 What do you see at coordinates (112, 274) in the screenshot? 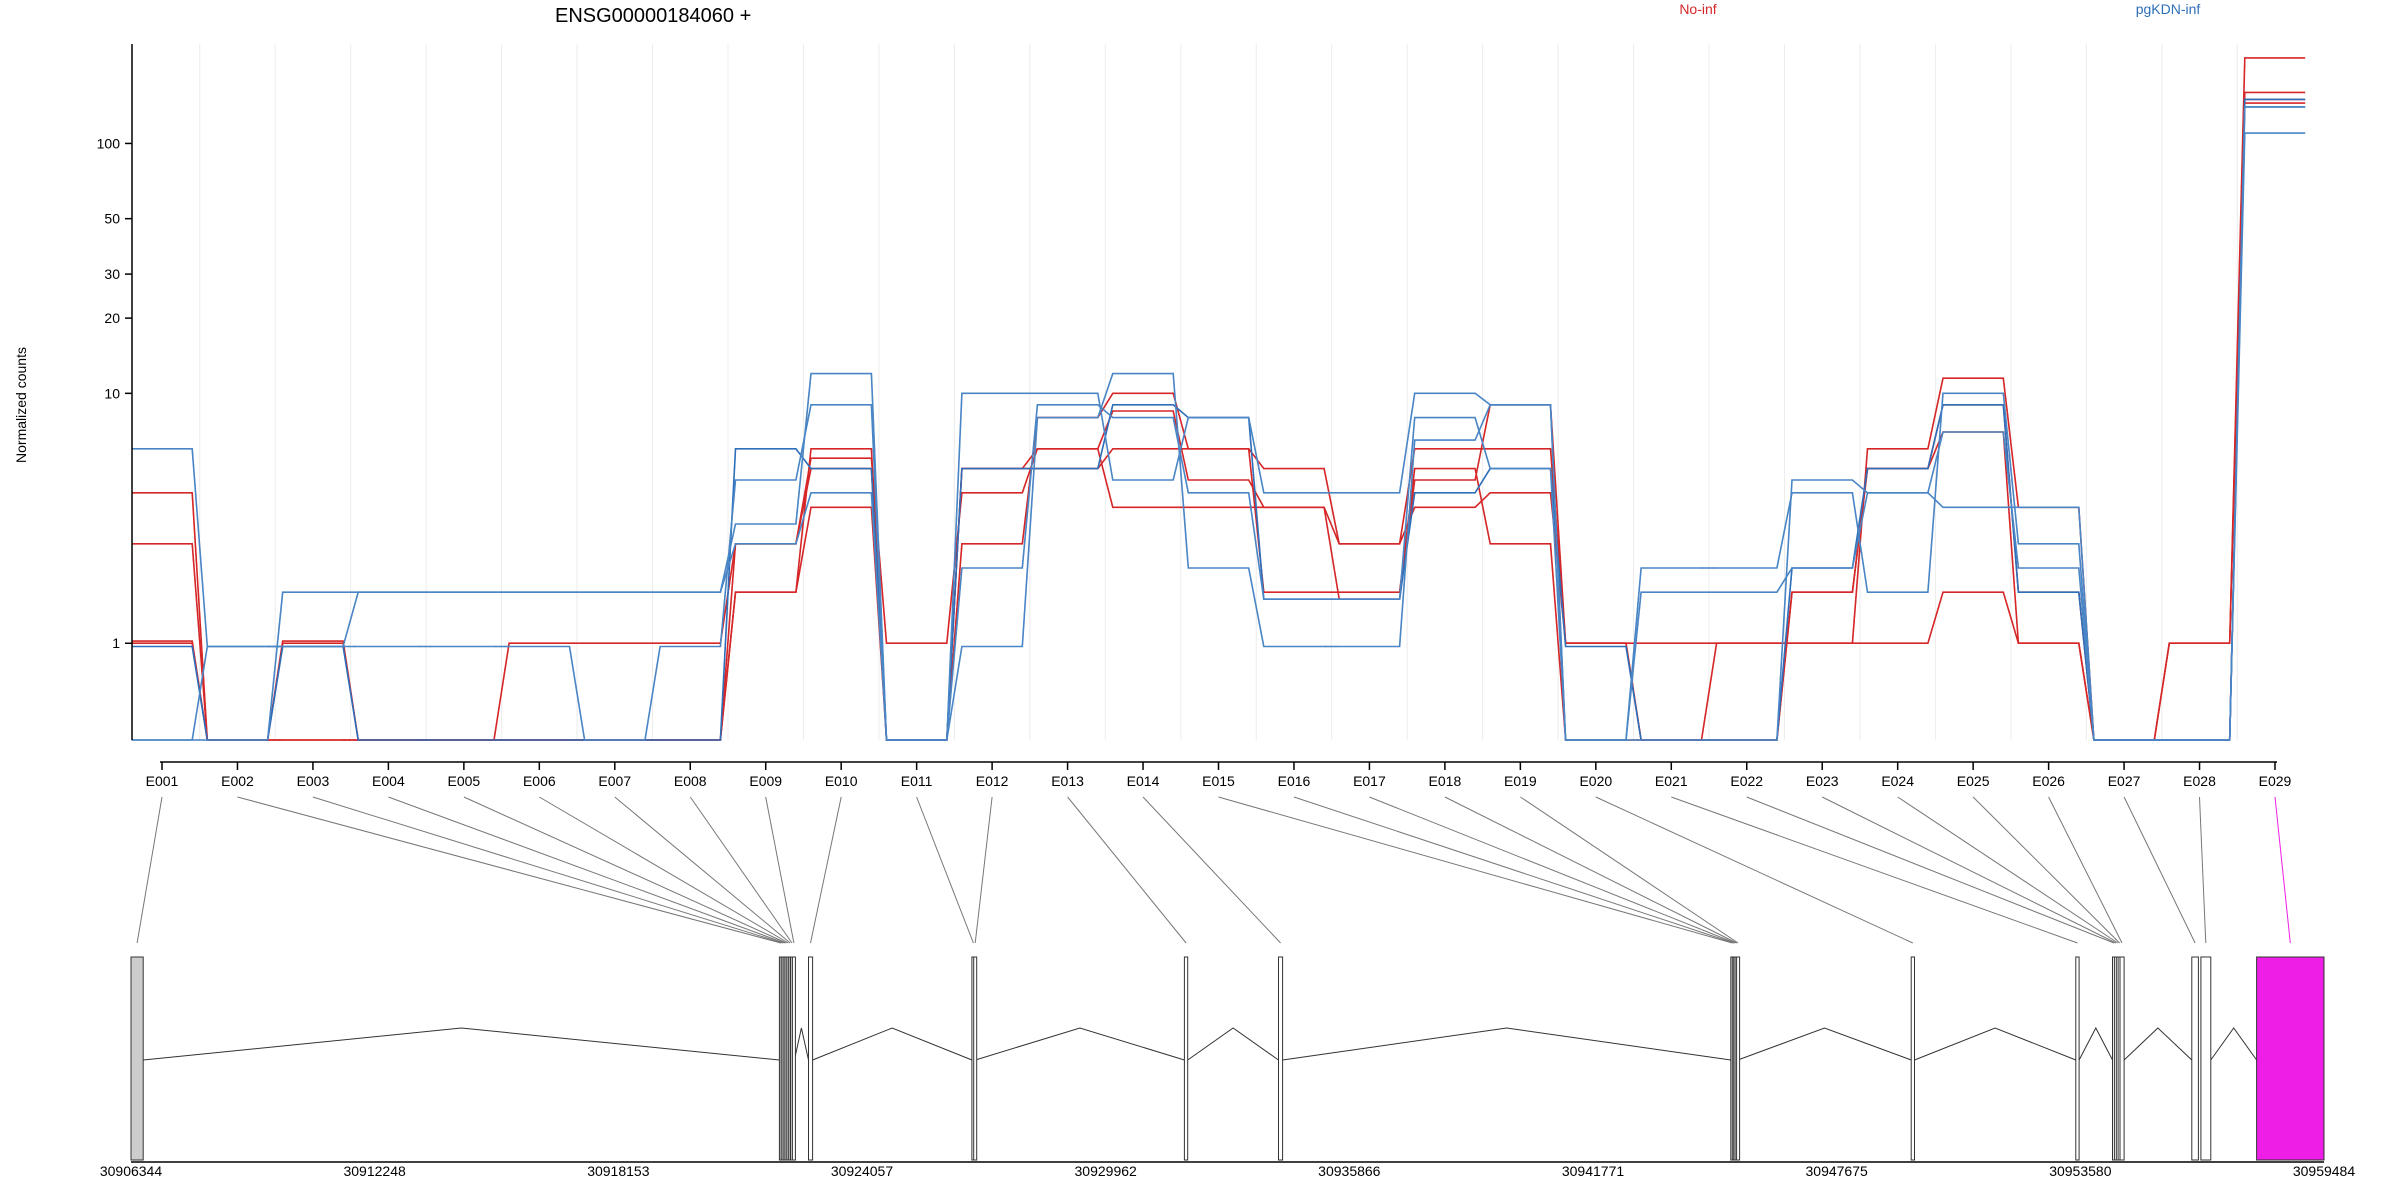
I see `y-tick-label: 30` at bounding box center [112, 274].